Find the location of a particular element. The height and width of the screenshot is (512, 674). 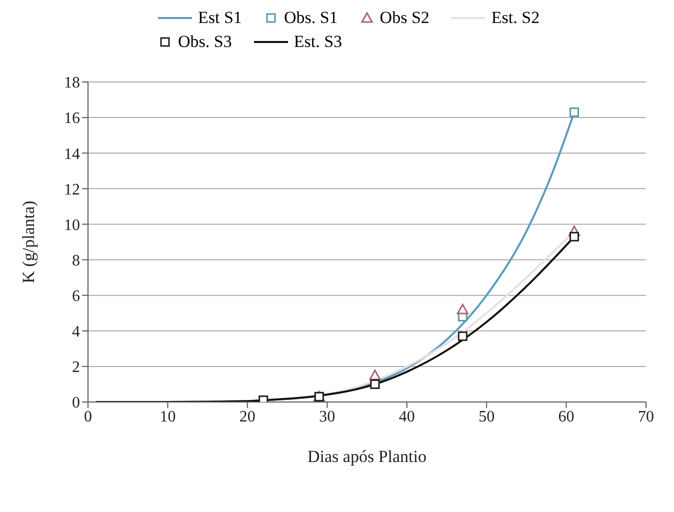

x-axis-title: Dias após Plantio is located at coordinates (367, 456).